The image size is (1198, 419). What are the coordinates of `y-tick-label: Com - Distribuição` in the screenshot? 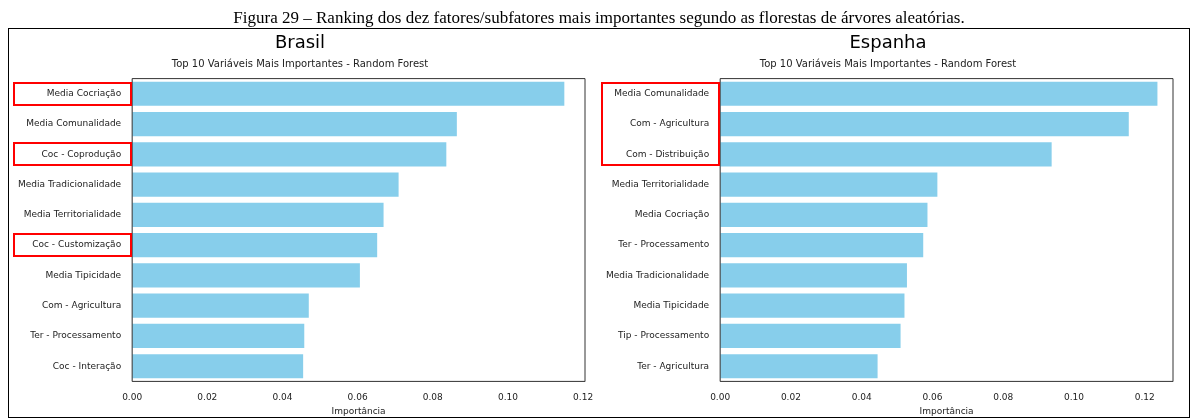 It's located at (667, 153).